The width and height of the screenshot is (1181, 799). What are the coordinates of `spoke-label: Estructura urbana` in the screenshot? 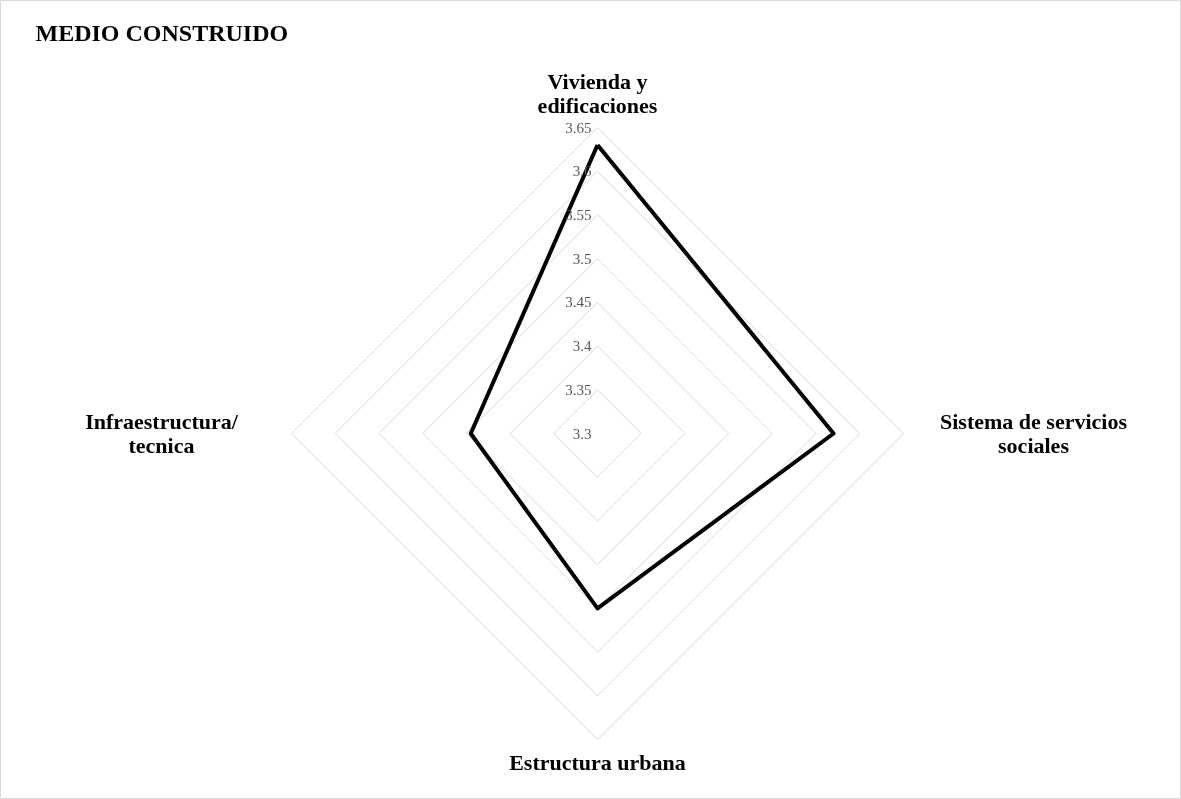 It's located at (597, 762).